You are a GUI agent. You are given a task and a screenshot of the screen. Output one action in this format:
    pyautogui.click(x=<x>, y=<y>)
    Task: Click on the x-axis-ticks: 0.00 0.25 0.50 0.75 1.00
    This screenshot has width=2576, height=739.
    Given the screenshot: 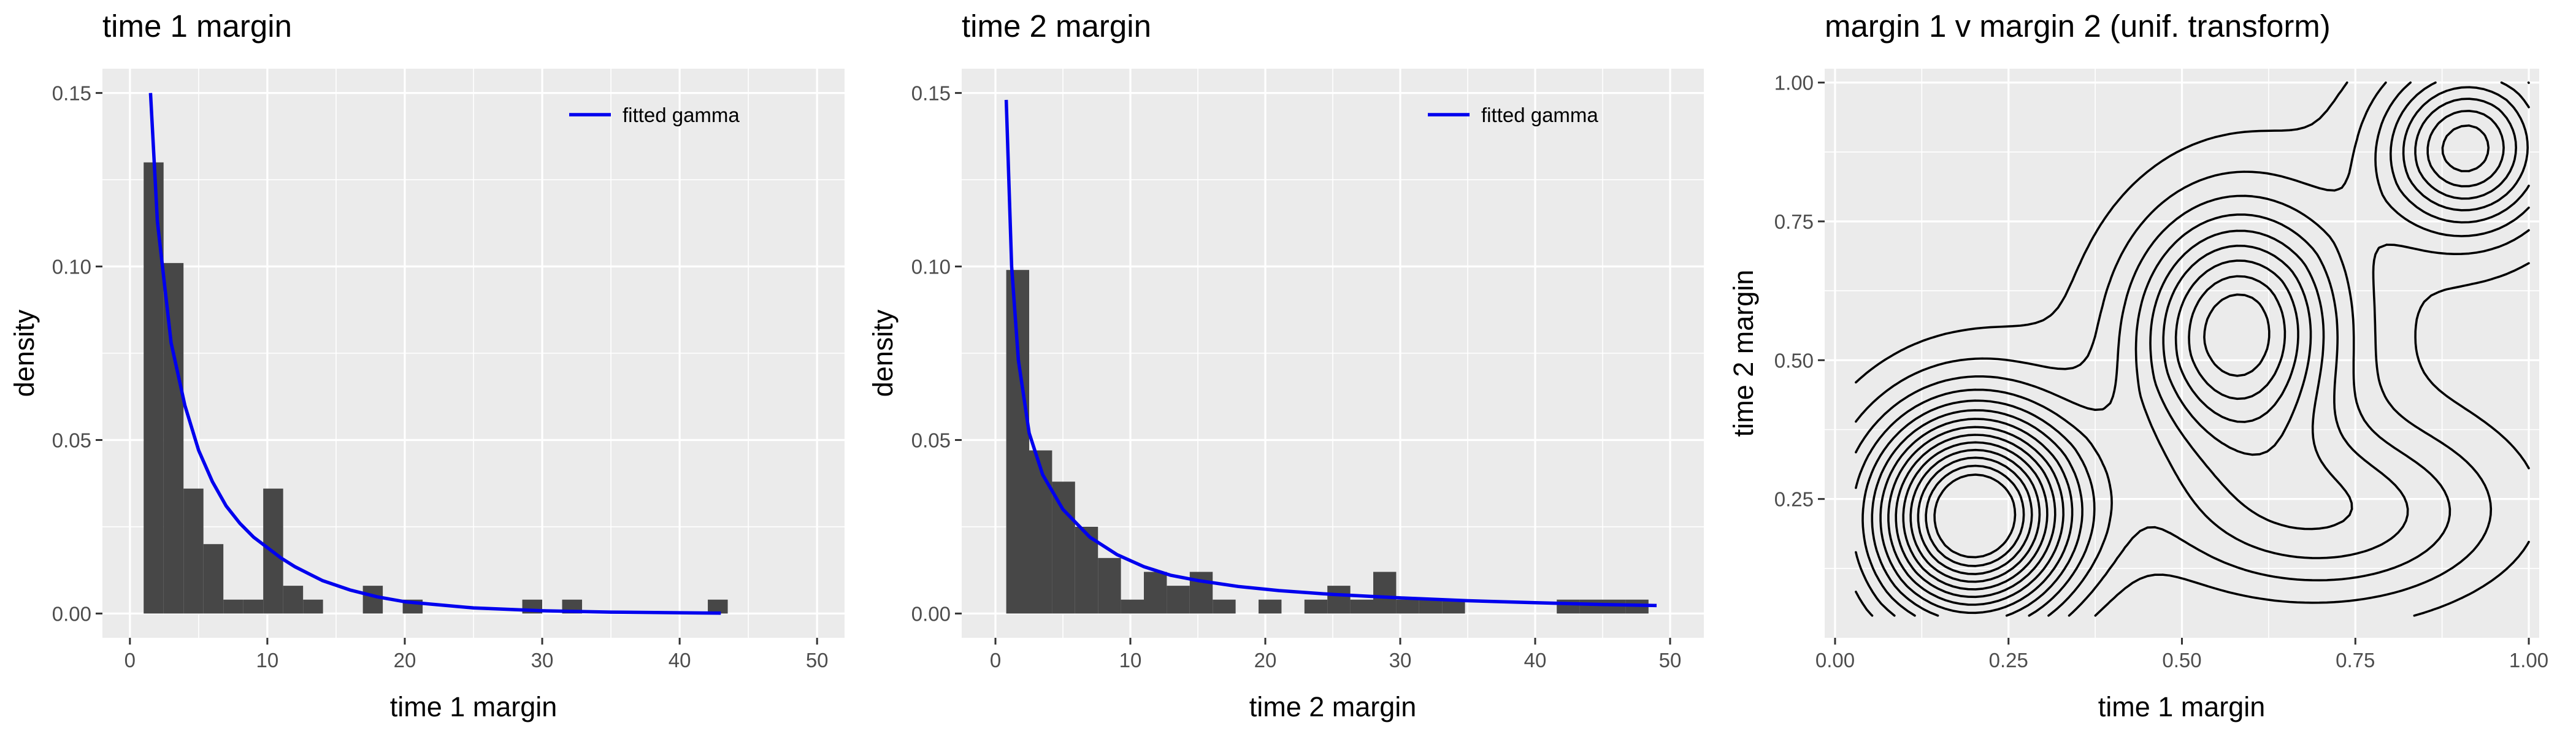 What is the action you would take?
    pyautogui.click(x=2181, y=655)
    